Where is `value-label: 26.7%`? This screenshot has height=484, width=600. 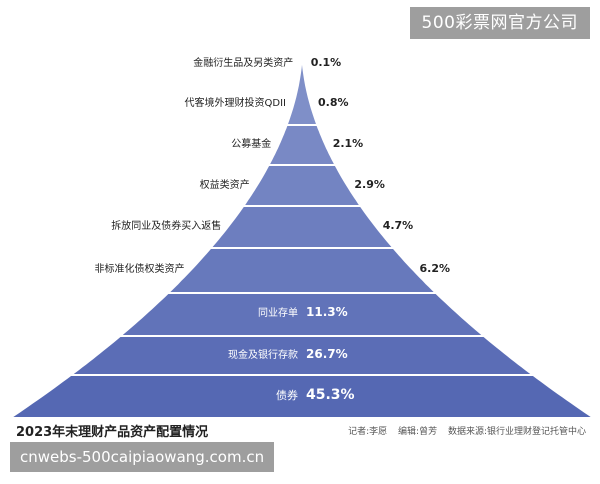
value-label: 26.7% is located at coordinates (327, 354).